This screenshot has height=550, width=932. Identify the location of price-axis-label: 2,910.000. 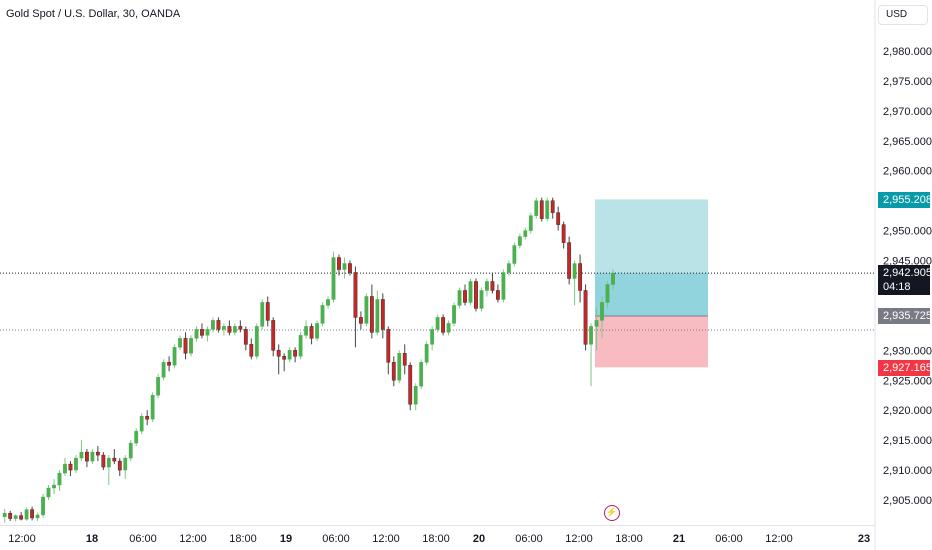
(907, 471).